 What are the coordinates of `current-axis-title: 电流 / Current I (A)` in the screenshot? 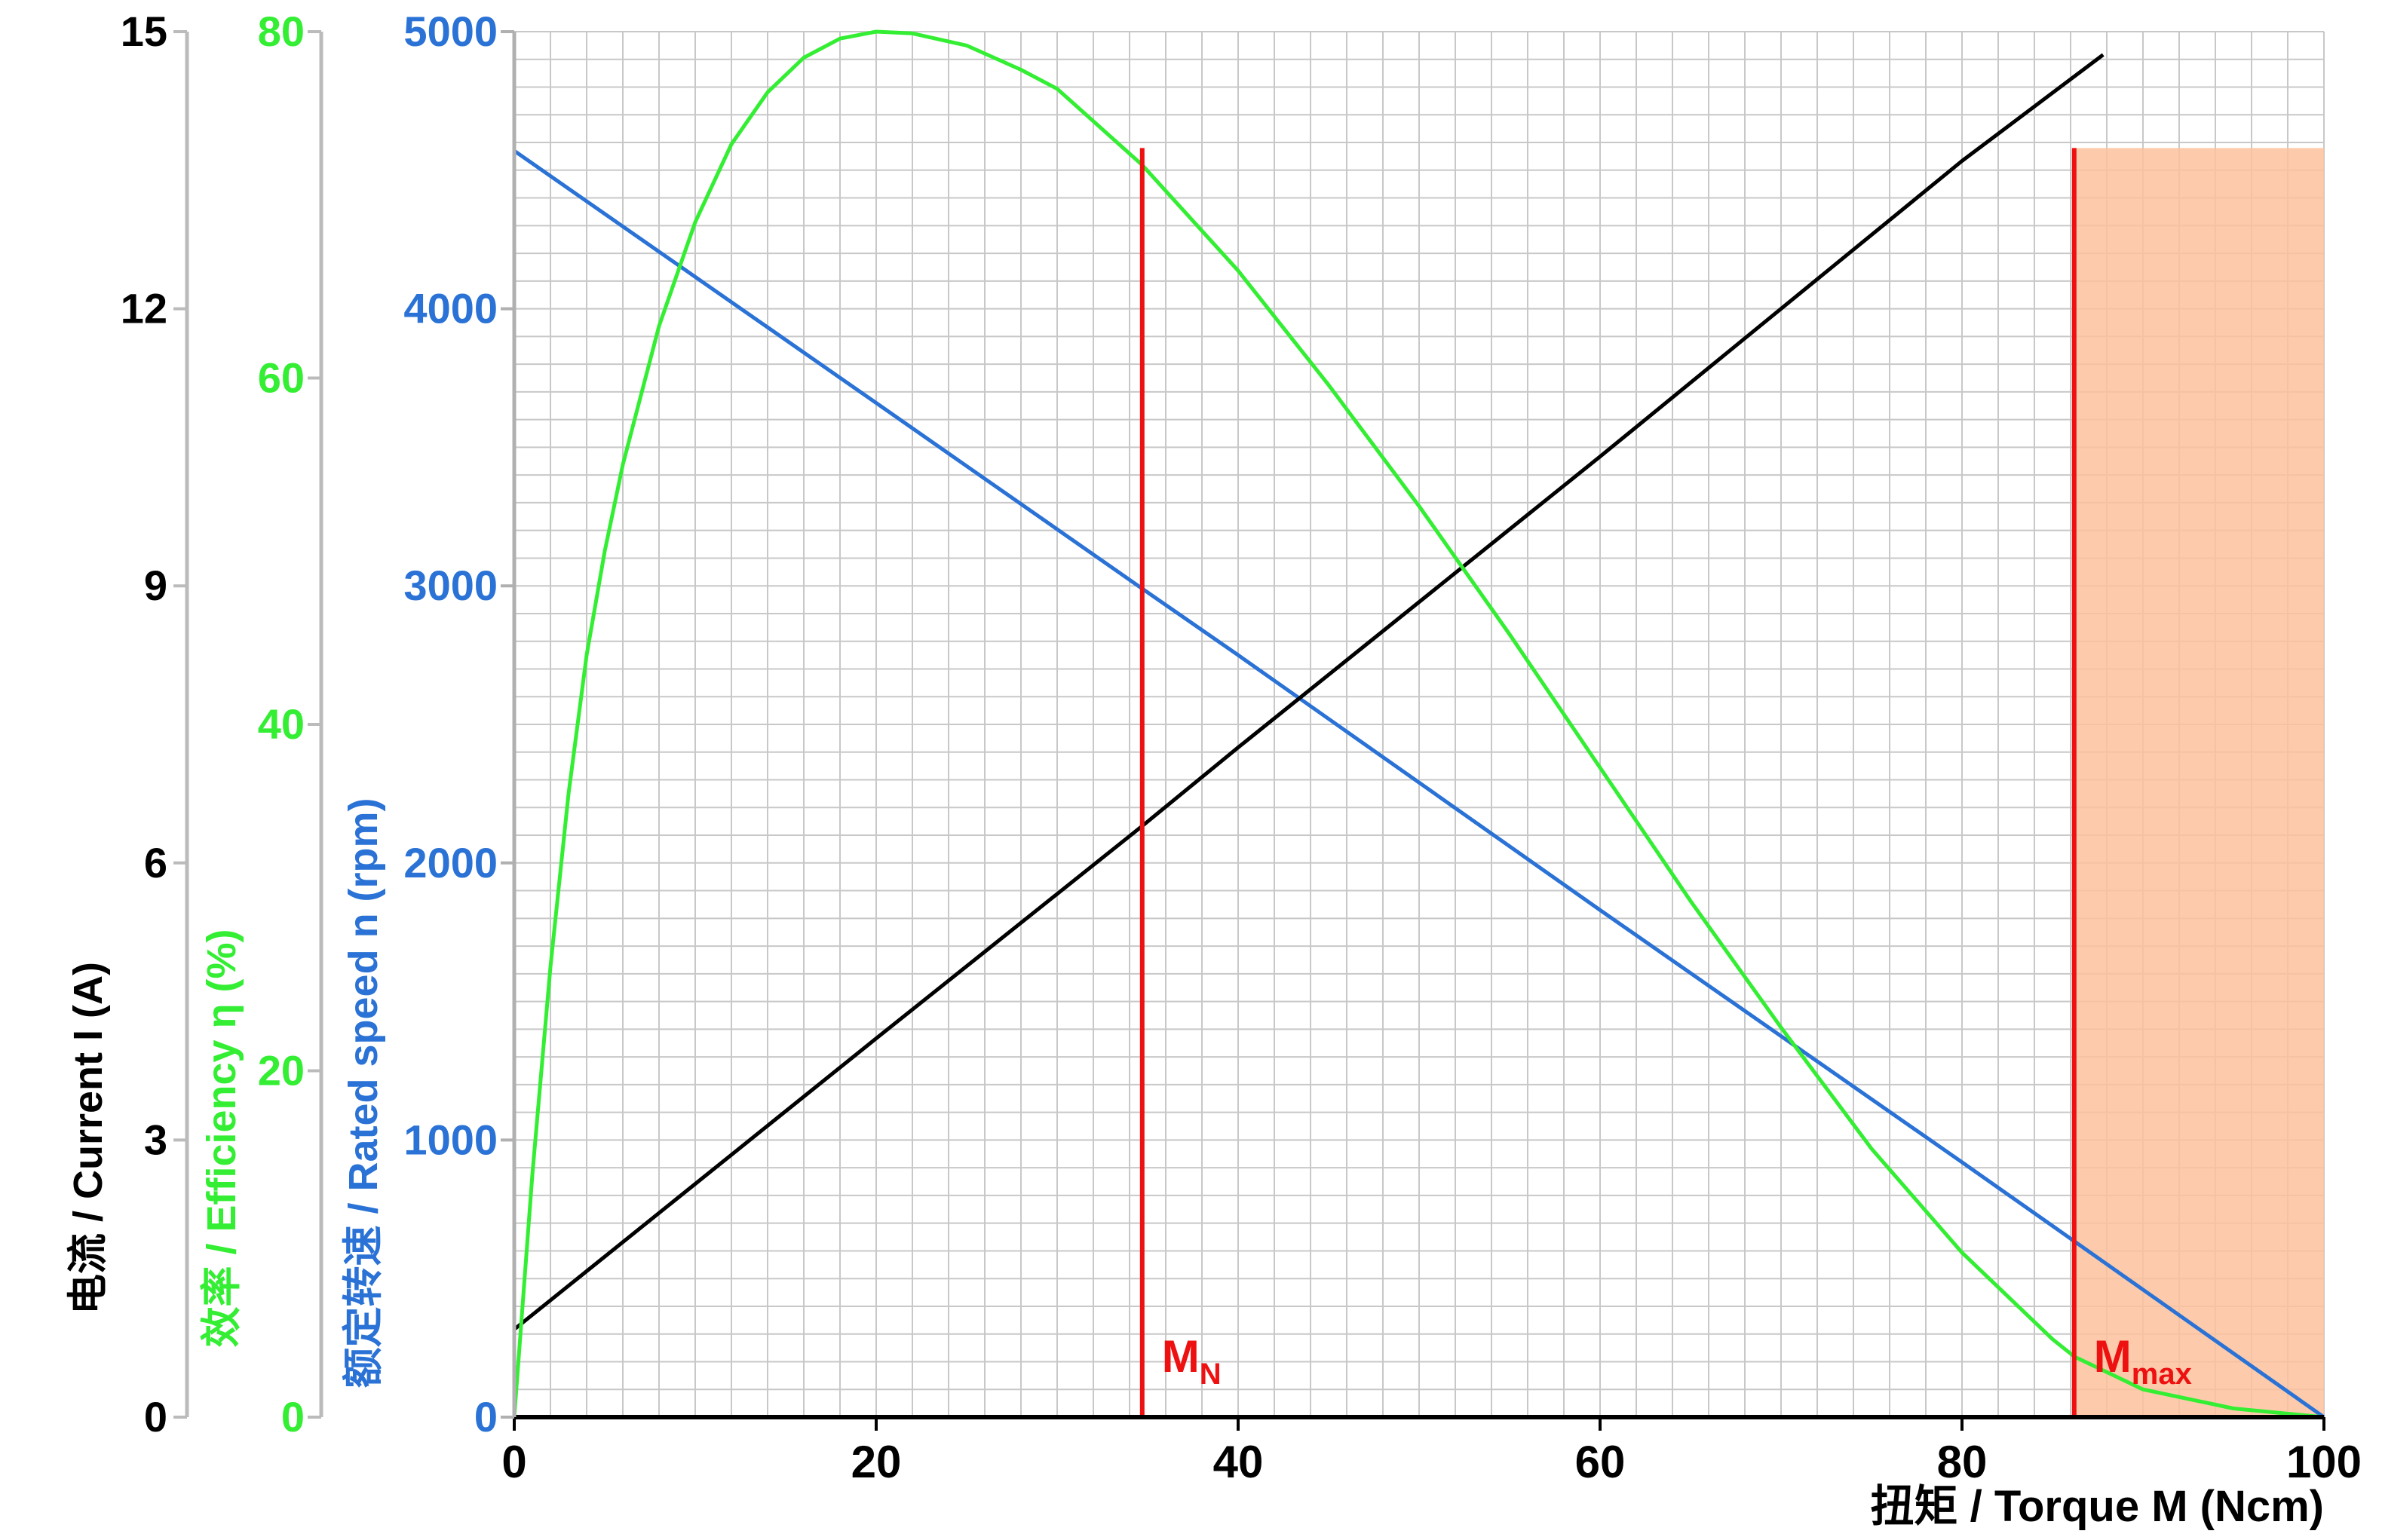 It's located at (89, 1138).